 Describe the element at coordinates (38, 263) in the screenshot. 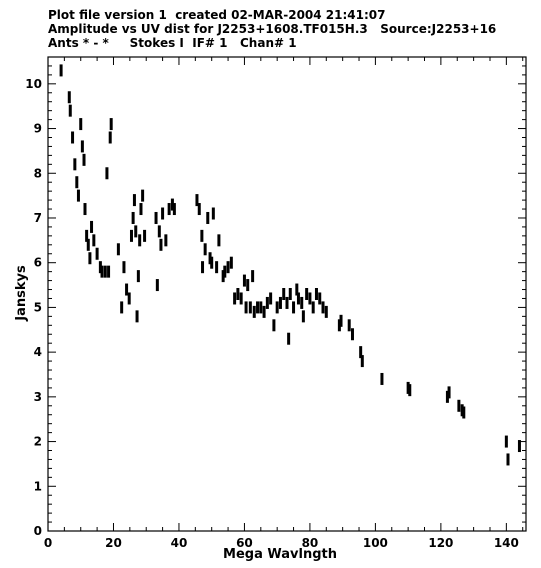

I see `y-tick-label: 6` at that location.